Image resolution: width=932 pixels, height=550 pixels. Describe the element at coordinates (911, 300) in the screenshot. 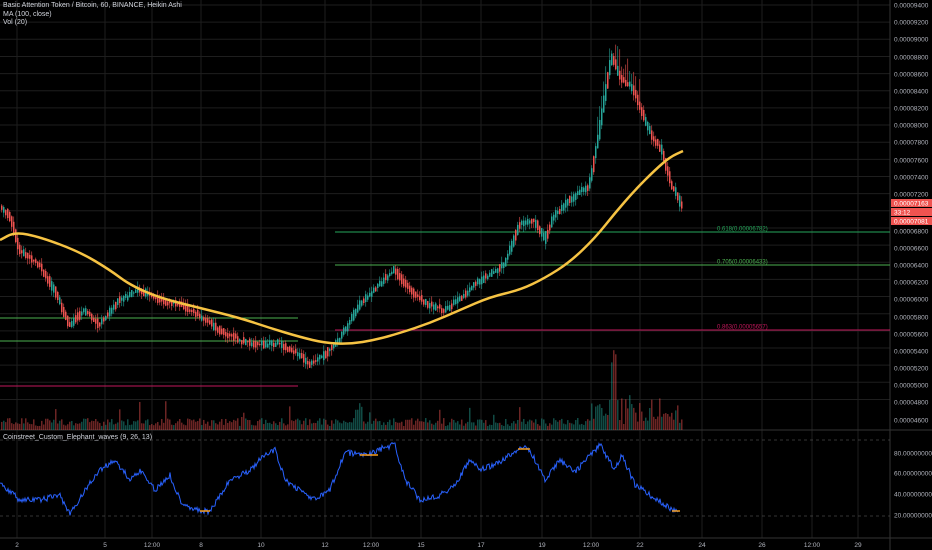

I see `price-tick: 0.00006000` at that location.